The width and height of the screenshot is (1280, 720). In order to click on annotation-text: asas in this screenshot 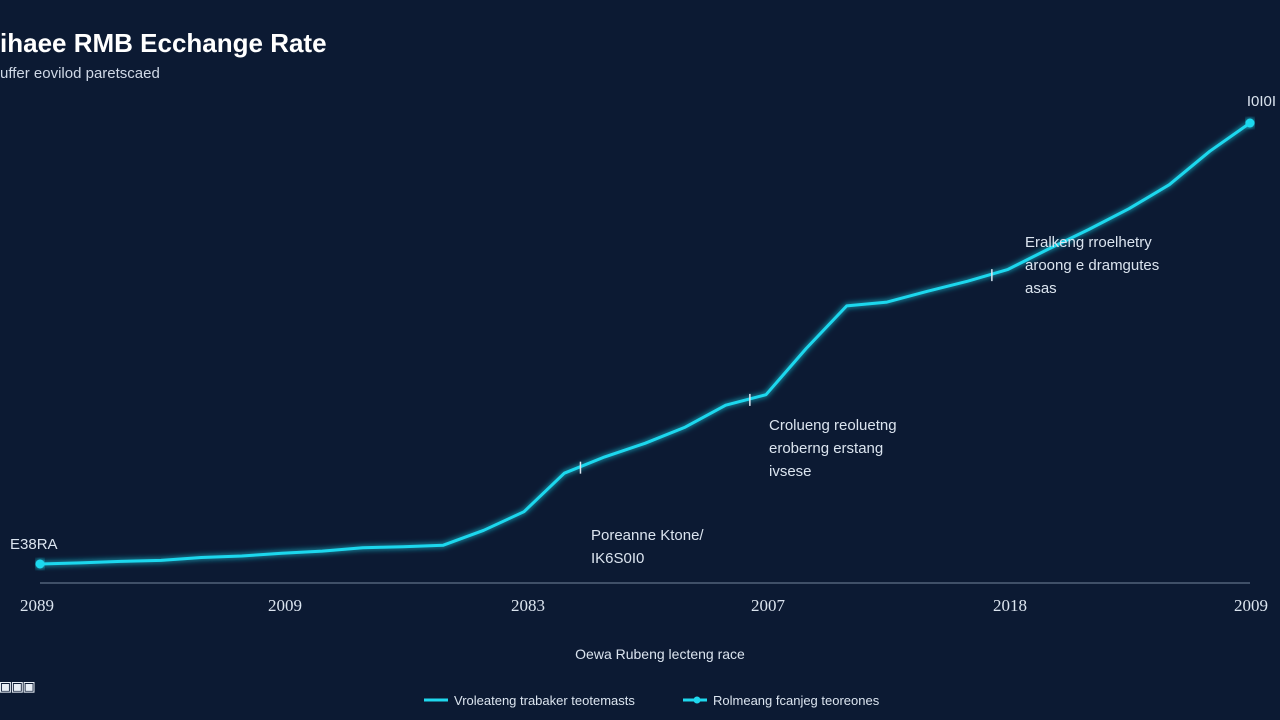, I will do `click(1041, 288)`.